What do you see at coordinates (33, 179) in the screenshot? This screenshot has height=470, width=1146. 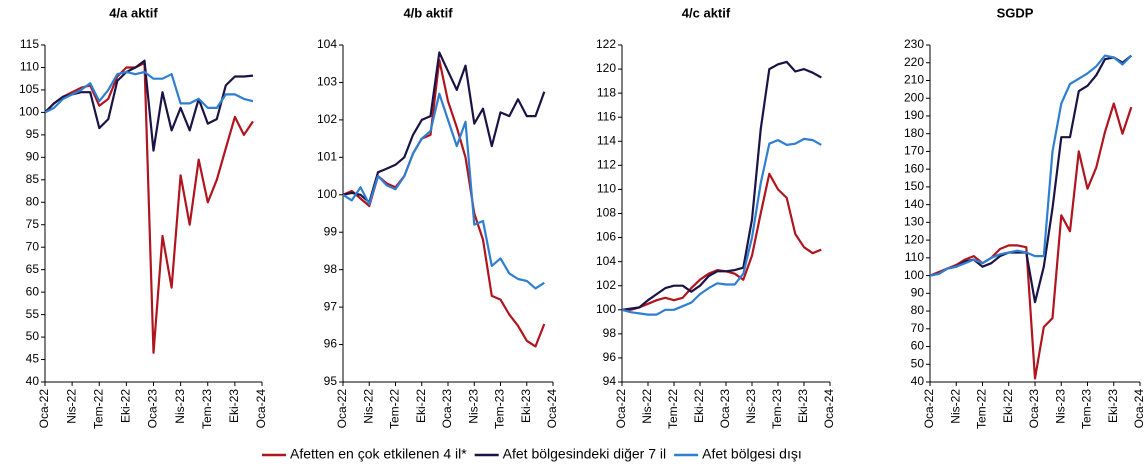 I see `y-tick-label: 85` at bounding box center [33, 179].